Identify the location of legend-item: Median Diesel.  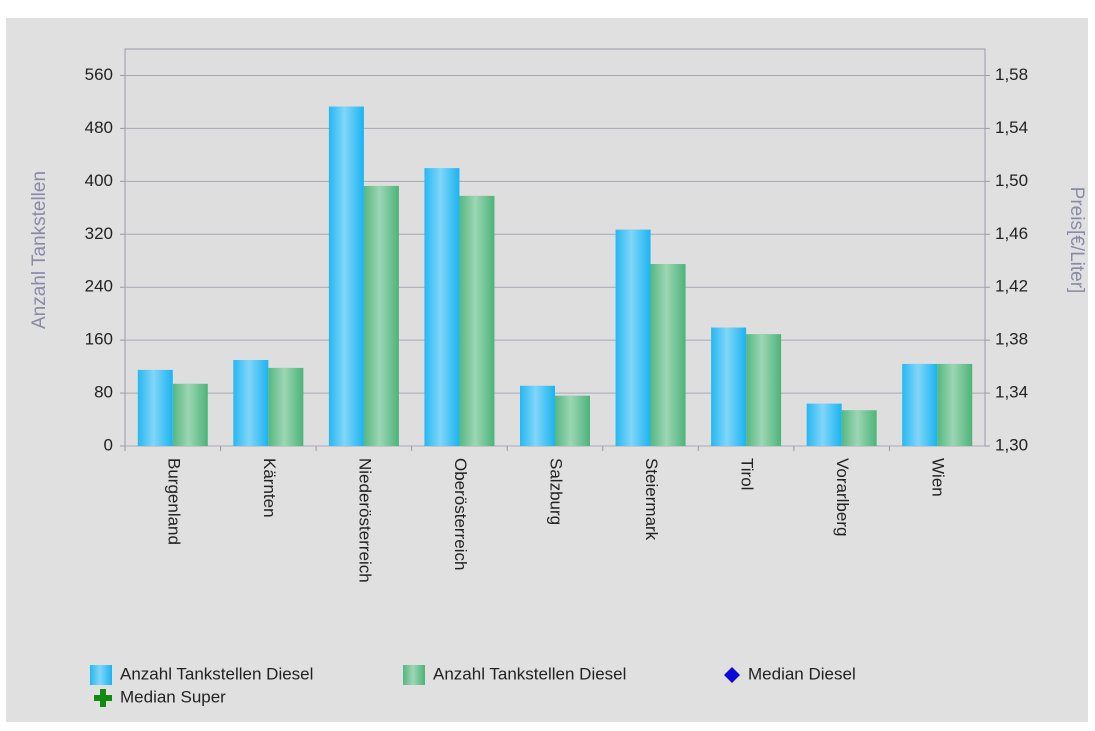
(790, 673).